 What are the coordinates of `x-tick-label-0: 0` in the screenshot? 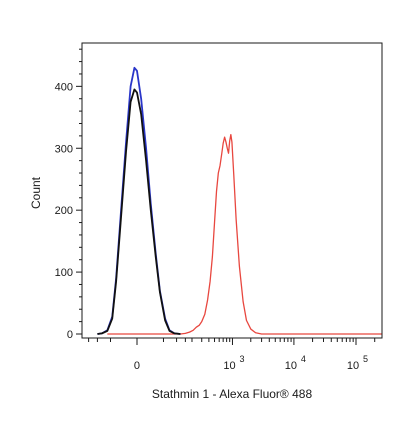 It's located at (137, 366).